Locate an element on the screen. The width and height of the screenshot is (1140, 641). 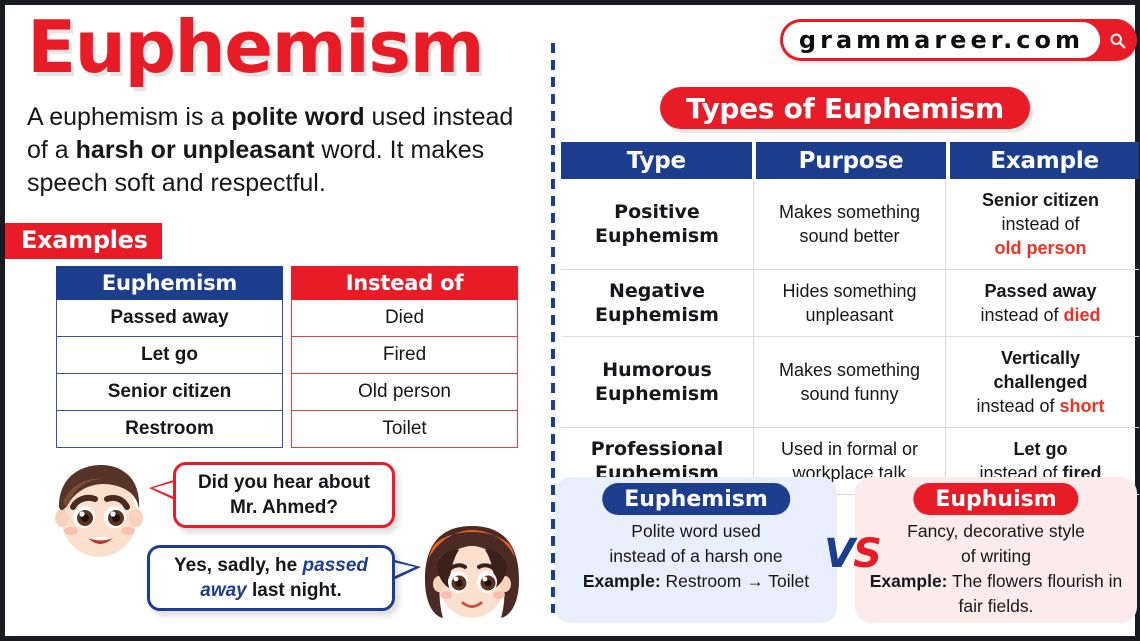
panel-divider is located at coordinates (553, 328).